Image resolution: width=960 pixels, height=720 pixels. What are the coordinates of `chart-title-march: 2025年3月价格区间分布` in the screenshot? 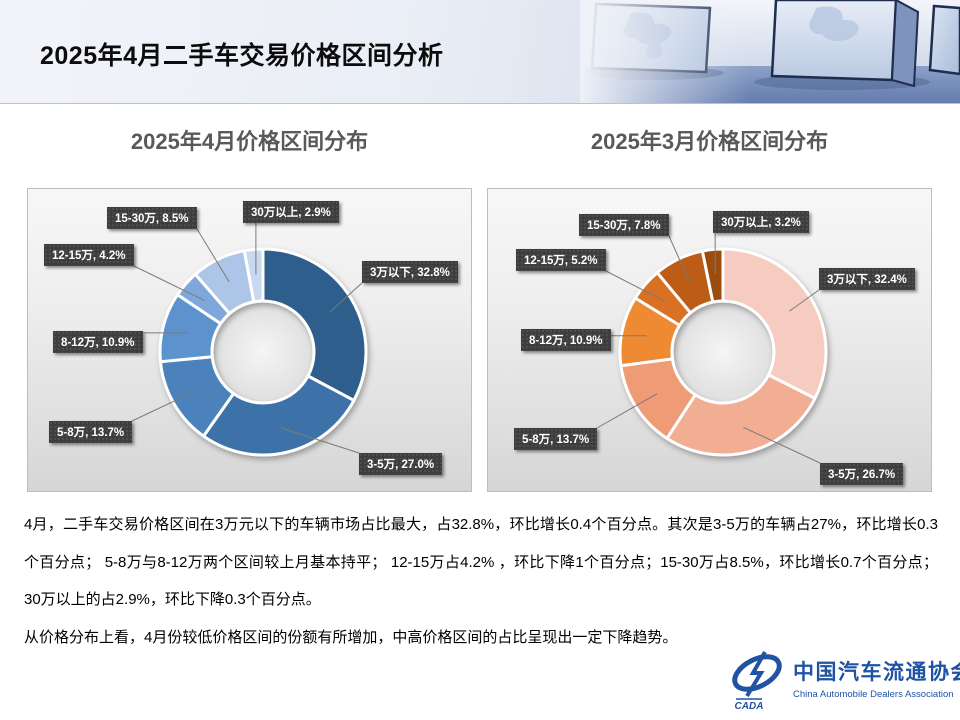 It's located at (709, 141).